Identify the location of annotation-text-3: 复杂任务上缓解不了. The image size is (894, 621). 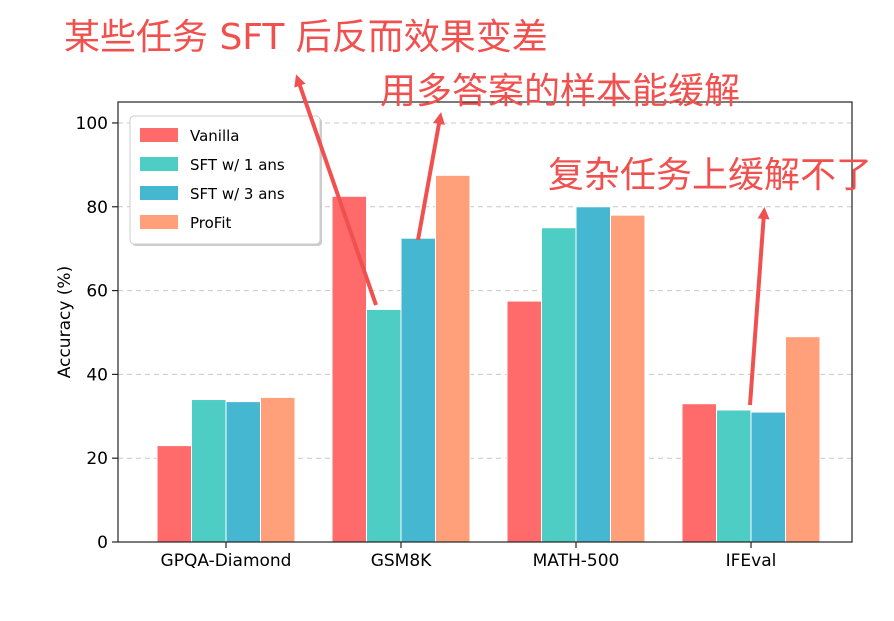
(710, 175).